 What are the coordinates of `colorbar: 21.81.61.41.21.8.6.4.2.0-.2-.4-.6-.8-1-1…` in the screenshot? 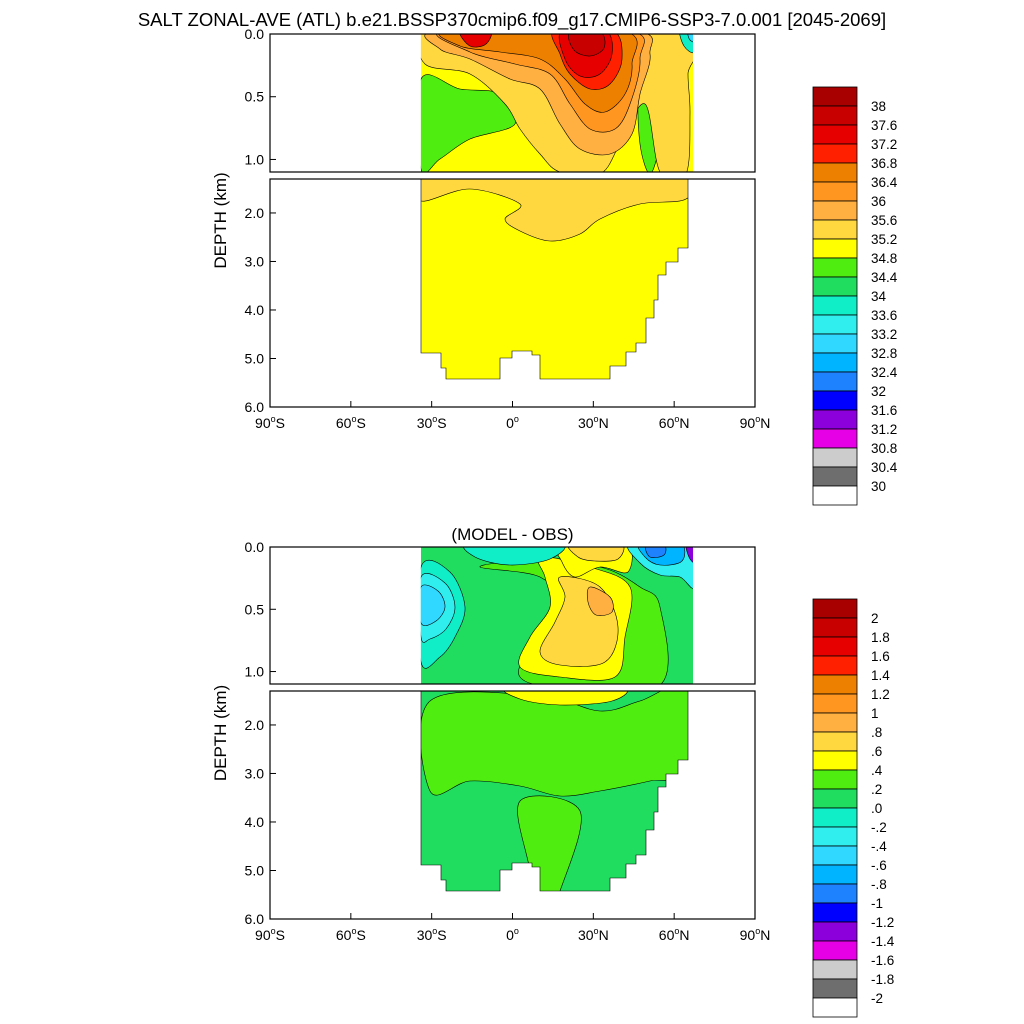 It's located at (853, 808).